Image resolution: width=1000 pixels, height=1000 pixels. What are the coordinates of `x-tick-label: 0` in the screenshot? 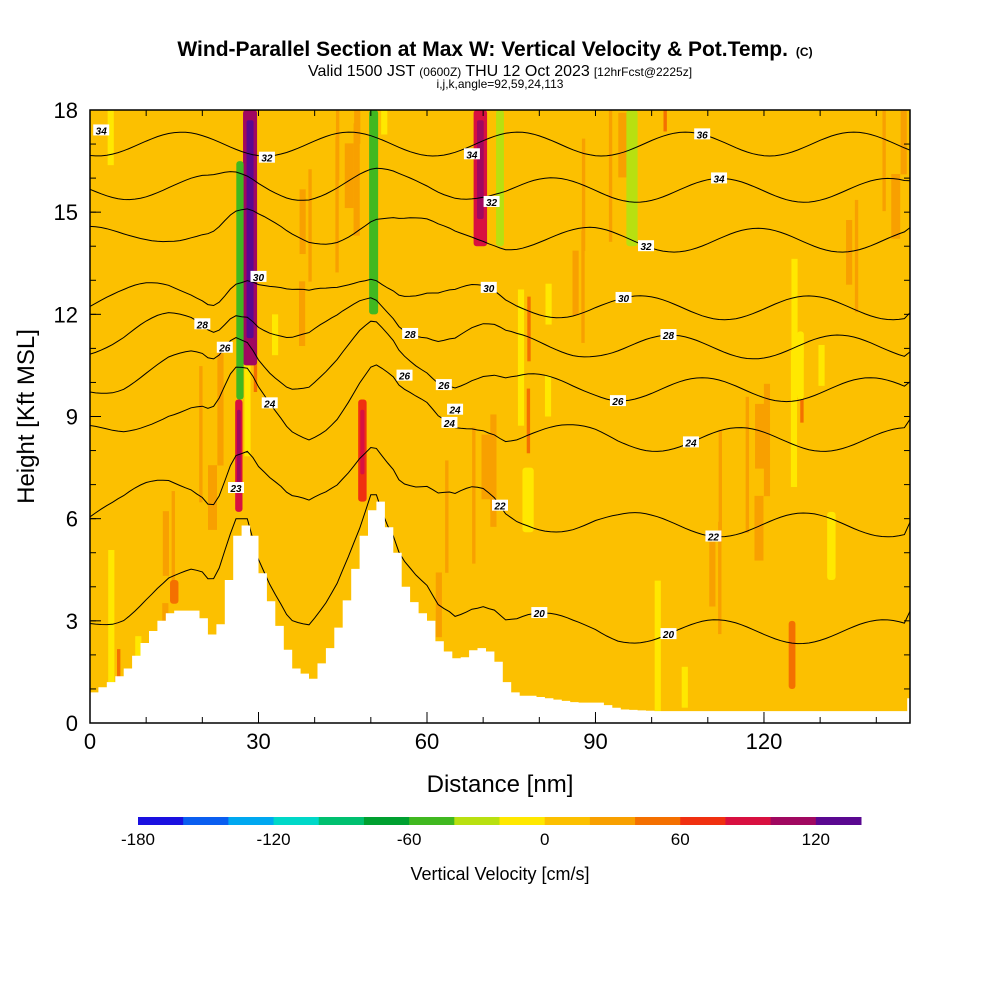 It's located at (90, 741).